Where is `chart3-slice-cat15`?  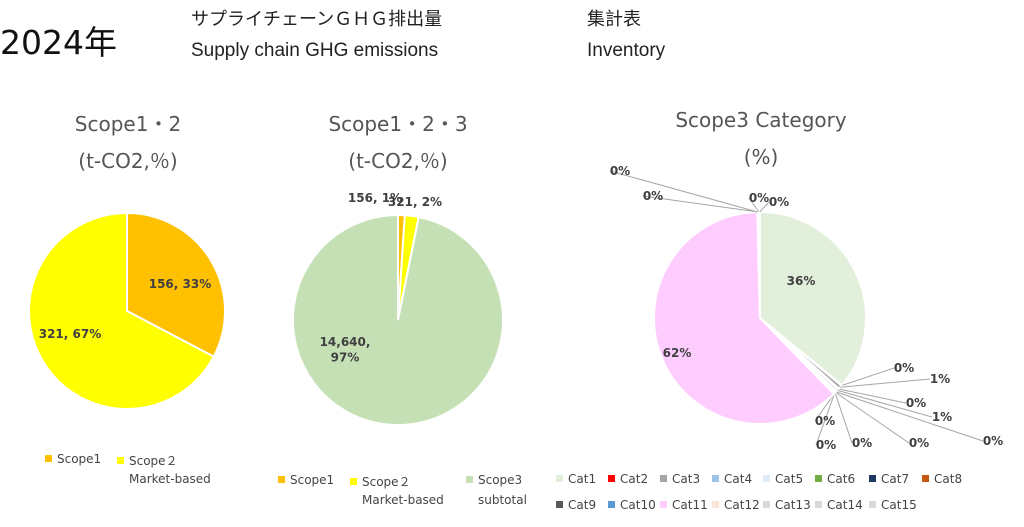 chart3-slice-cat15 is located at coordinates (759, 264).